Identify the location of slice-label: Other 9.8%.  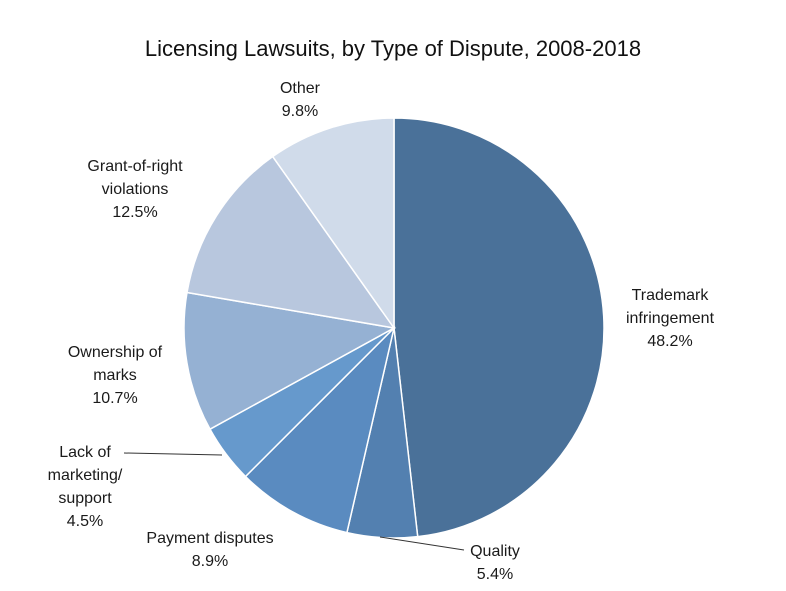
(300, 100).